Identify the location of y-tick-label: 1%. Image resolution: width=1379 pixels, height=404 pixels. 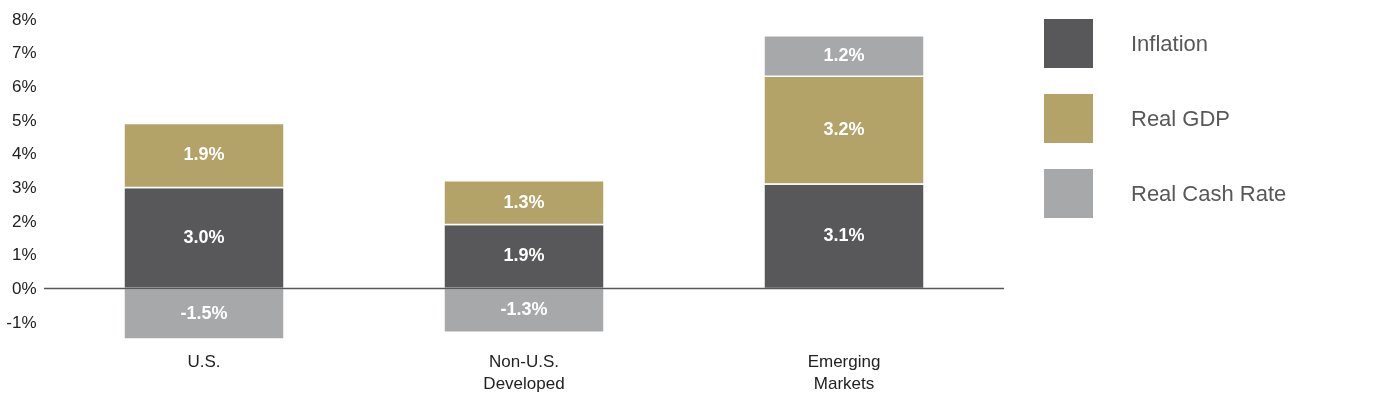
(24, 255).